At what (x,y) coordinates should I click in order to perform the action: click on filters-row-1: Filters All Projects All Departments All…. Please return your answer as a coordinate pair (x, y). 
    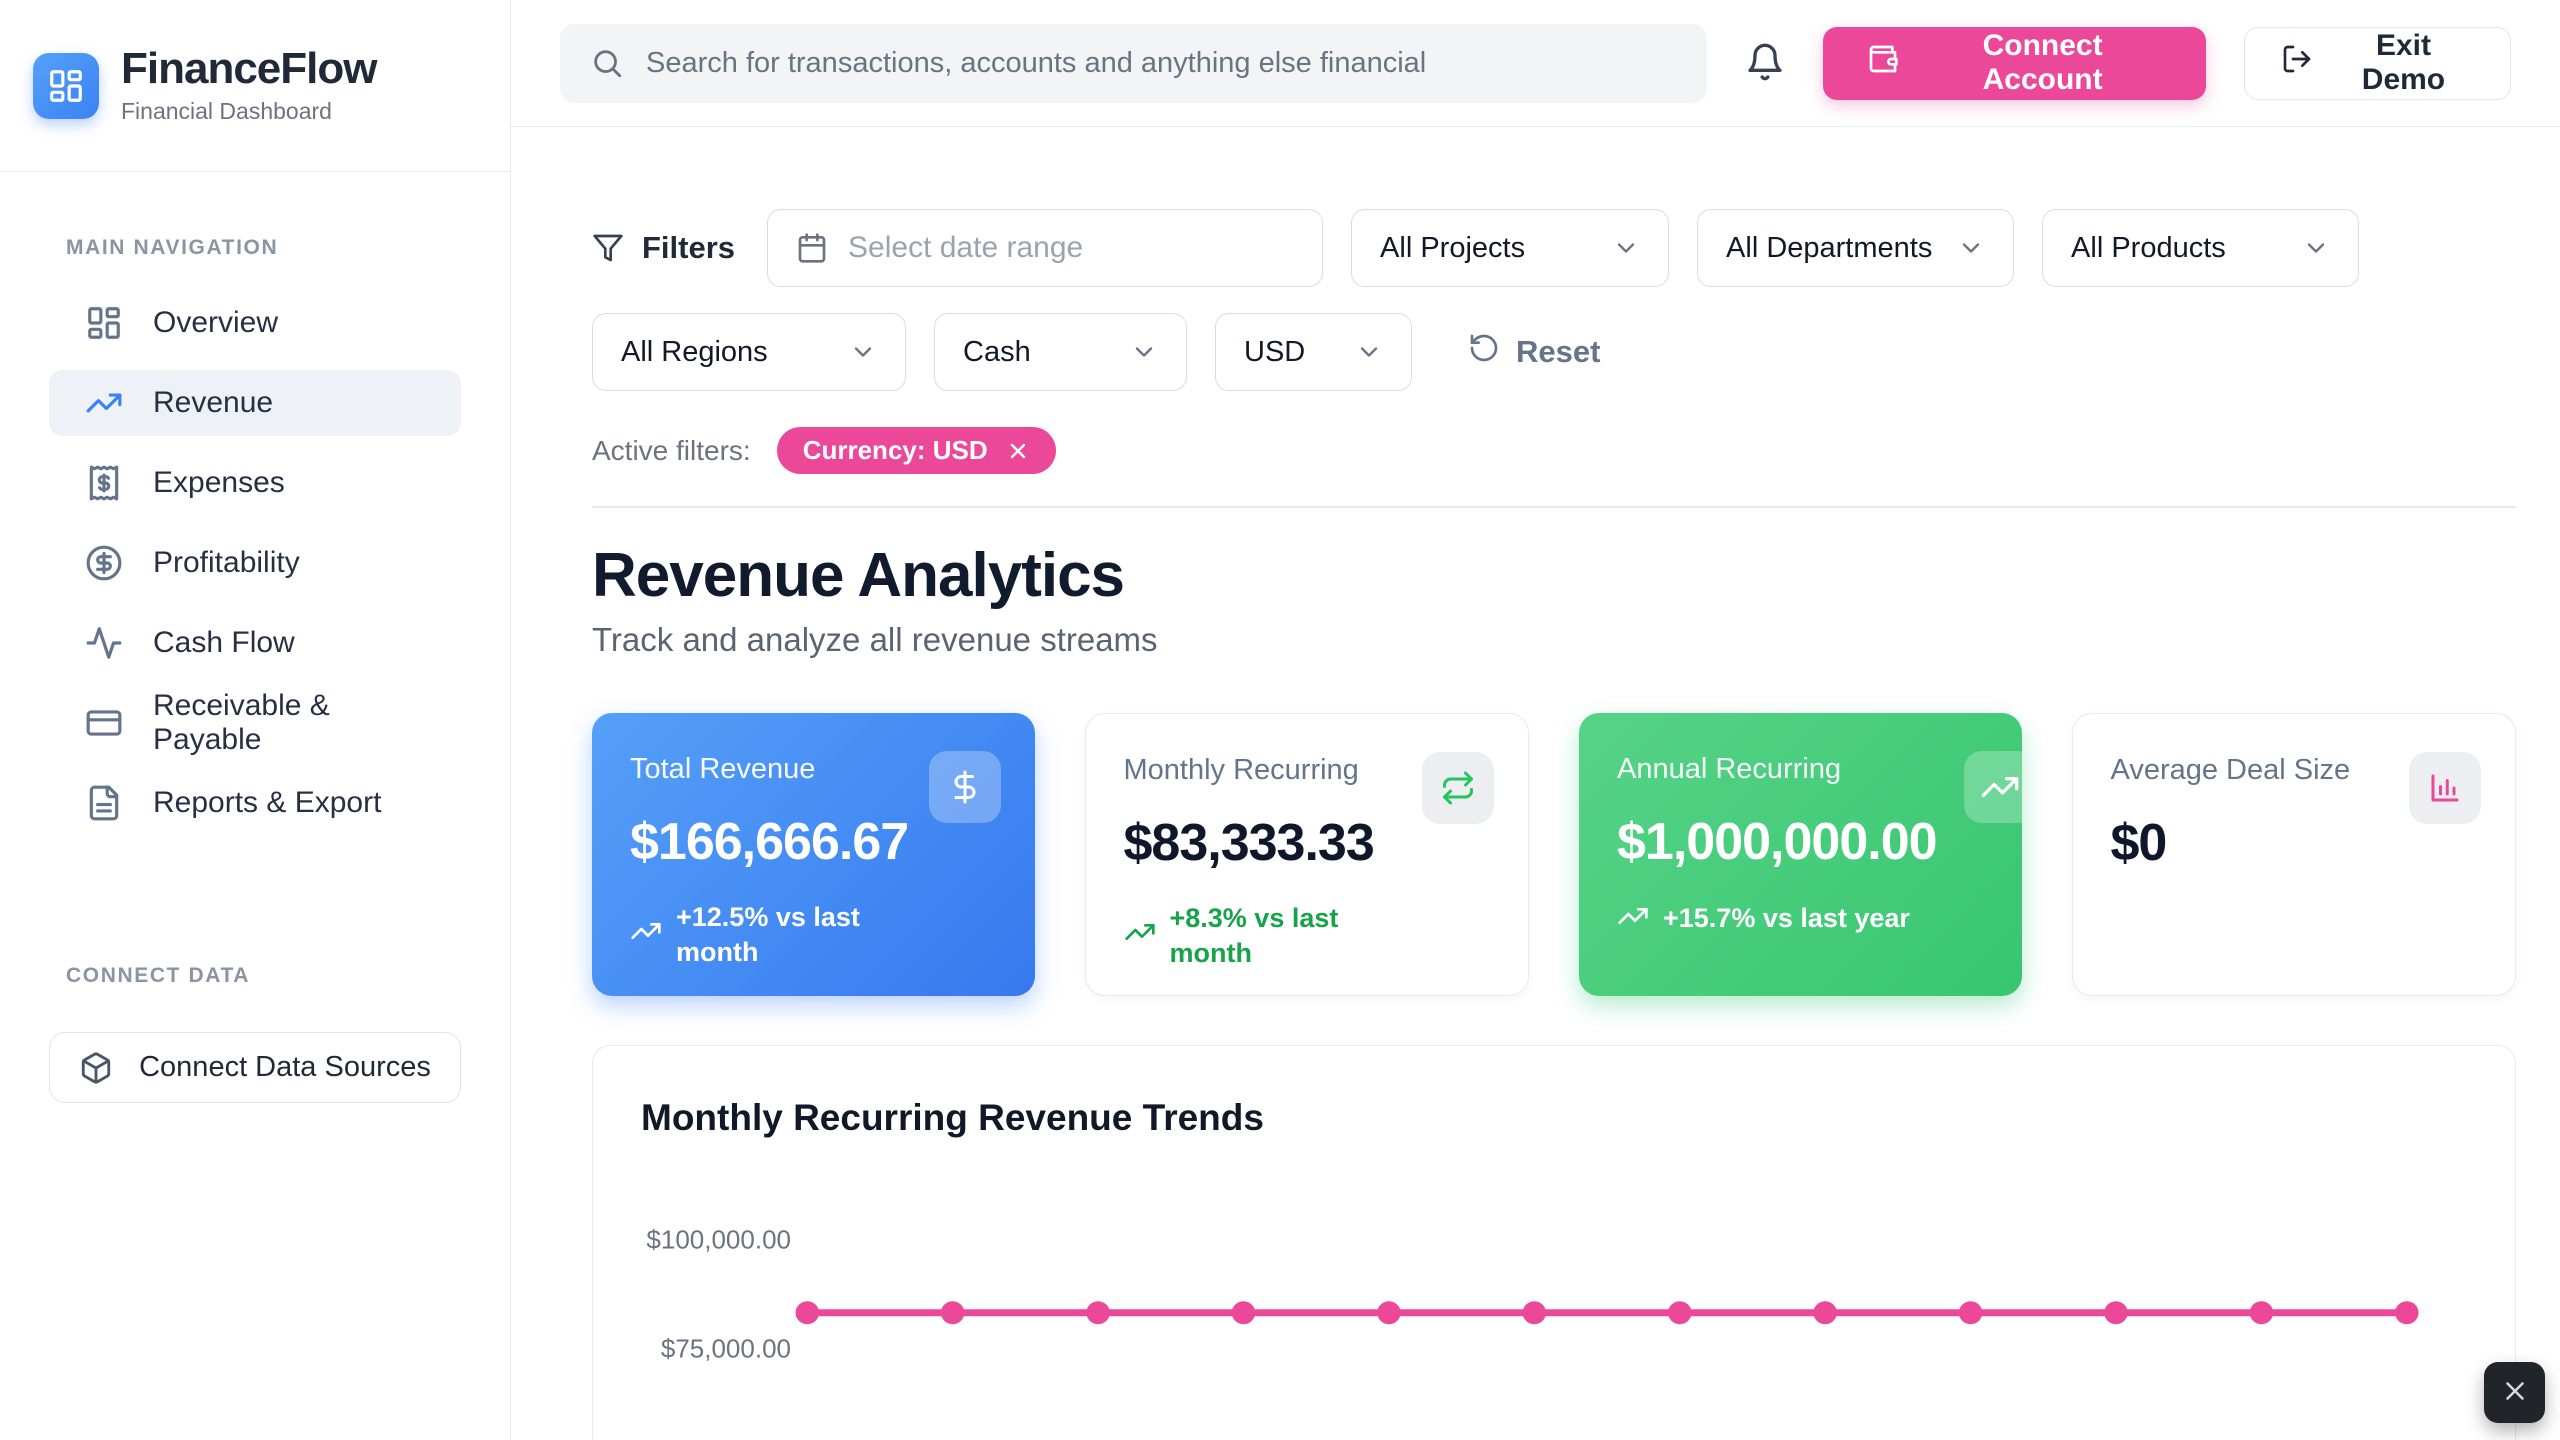
    Looking at the image, I should click on (1554, 248).